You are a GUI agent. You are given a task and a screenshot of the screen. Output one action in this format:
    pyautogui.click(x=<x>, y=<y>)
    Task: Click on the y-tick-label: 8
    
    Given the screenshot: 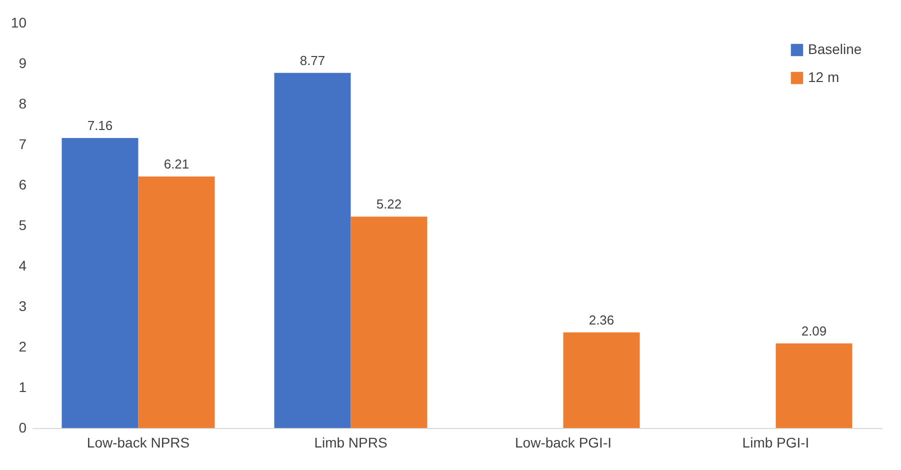 What is the action you would take?
    pyautogui.click(x=22, y=104)
    